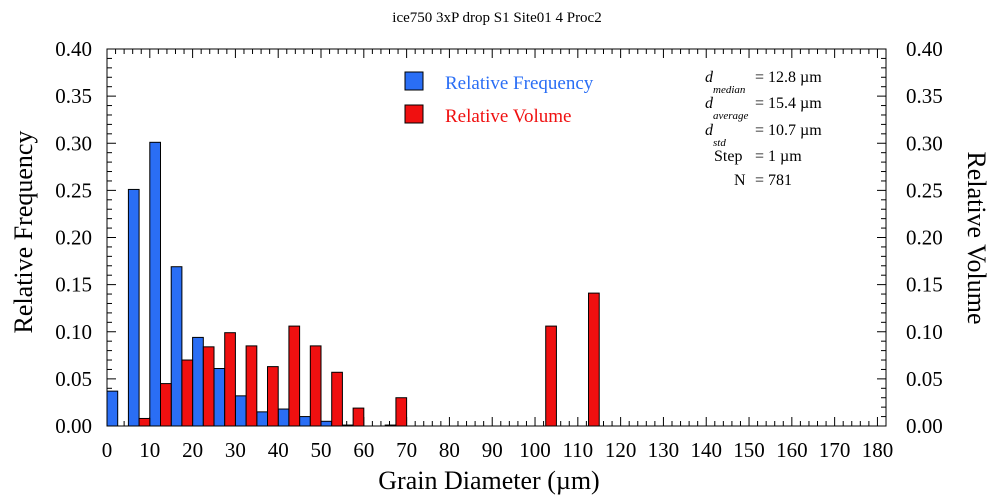  What do you see at coordinates (924, 143) in the screenshot?
I see `y-tick-label-right: 0.30` at bounding box center [924, 143].